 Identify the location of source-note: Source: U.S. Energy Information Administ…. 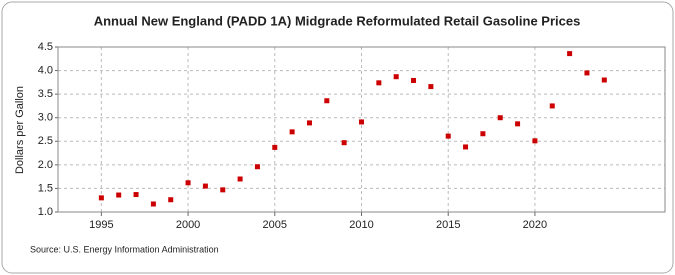
(124, 249).